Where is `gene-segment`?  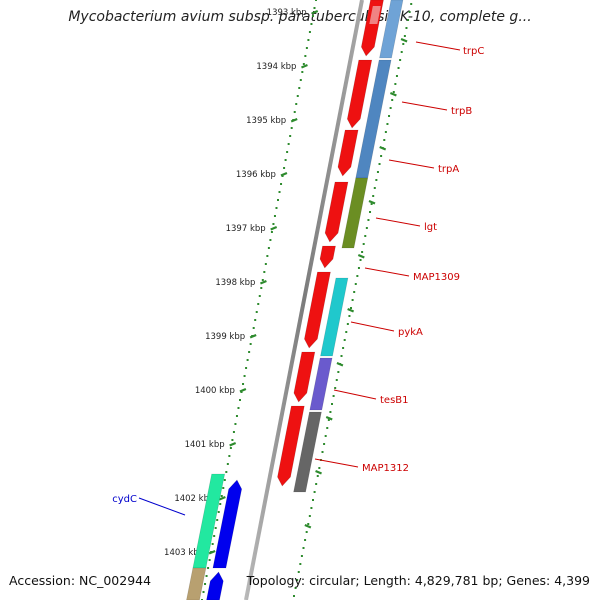
gene-segment is located at coordinates (196, 583).